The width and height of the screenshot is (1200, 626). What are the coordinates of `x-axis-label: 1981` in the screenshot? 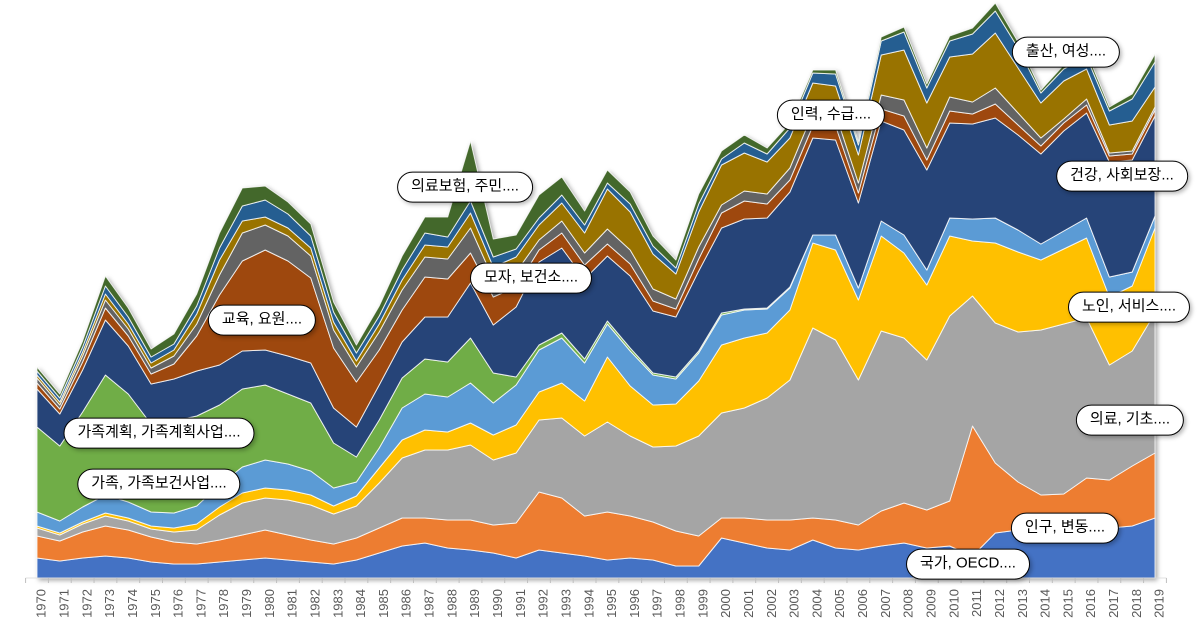 It's located at (292, 603).